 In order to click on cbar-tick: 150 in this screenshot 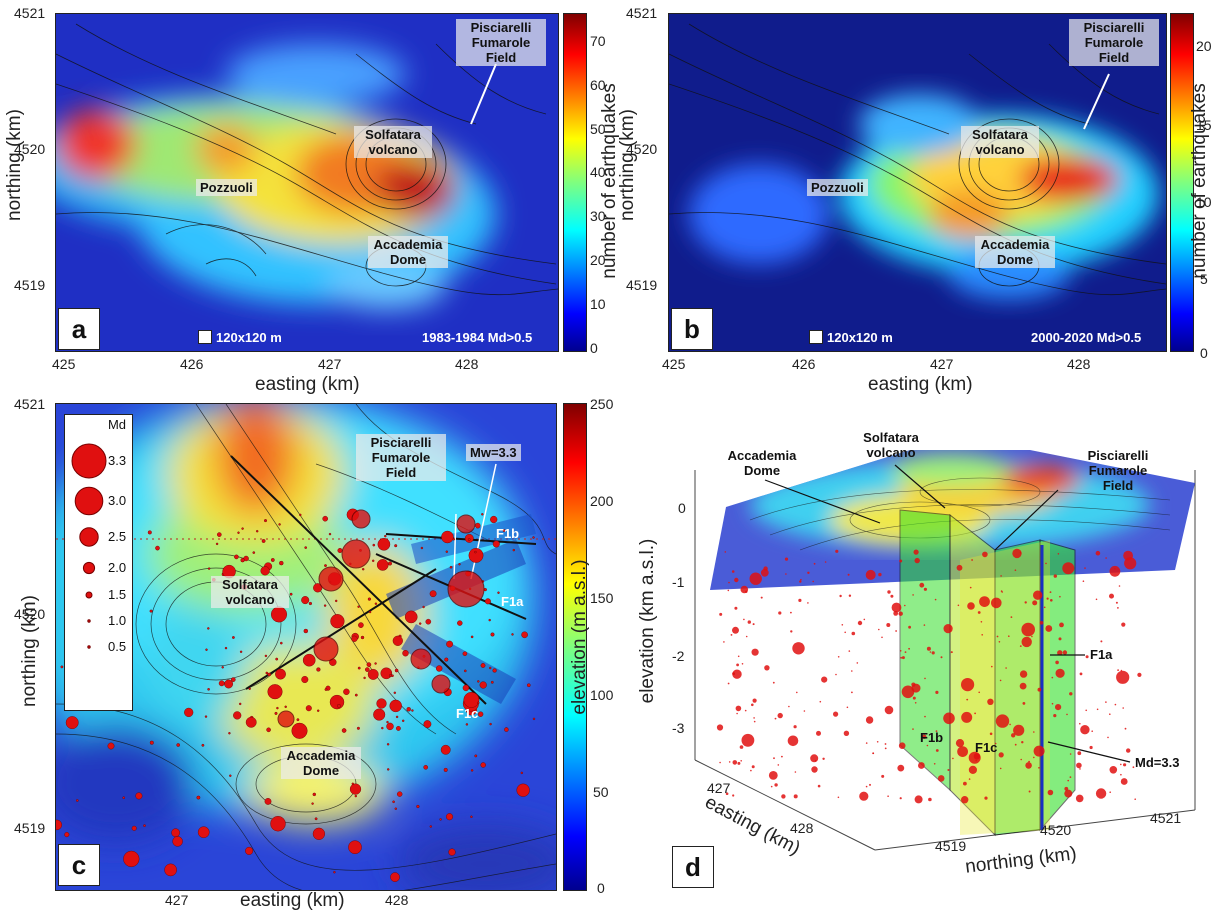, I will do `click(602, 598)`.